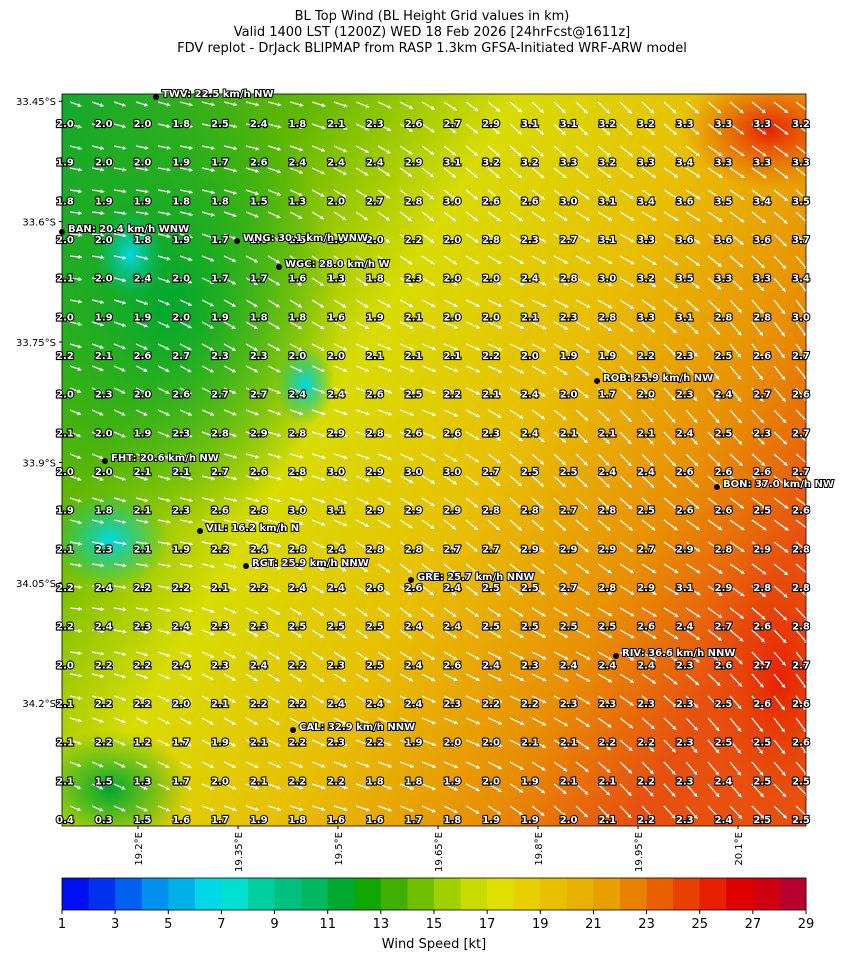  I want to click on grid-value: 2.7, so click(569, 240).